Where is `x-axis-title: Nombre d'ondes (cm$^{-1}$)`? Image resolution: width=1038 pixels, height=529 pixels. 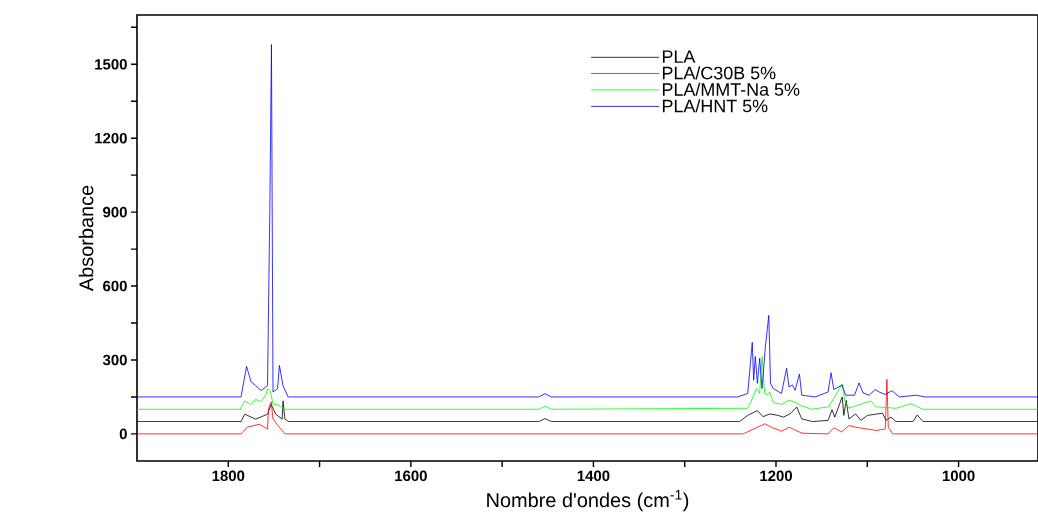 x-axis-title: Nombre d'ondes (cm$^{-1}$) is located at coordinates (588, 500).